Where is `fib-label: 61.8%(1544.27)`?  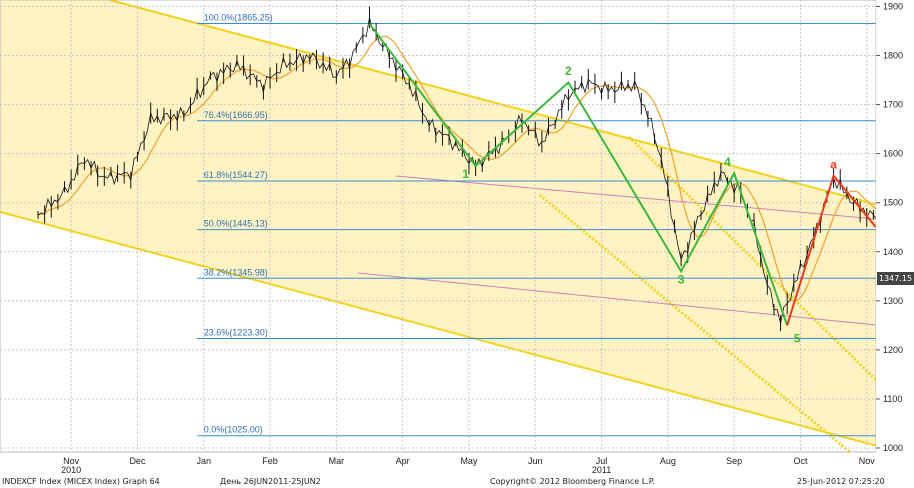 fib-label: 61.8%(1544.27) is located at coordinates (236, 175).